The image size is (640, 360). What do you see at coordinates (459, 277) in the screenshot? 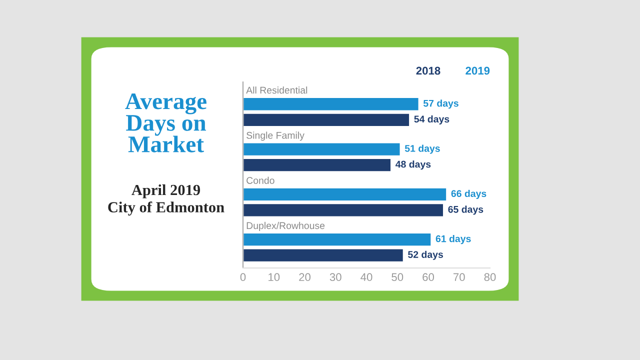
I see `x-tick-label: 70` at bounding box center [459, 277].